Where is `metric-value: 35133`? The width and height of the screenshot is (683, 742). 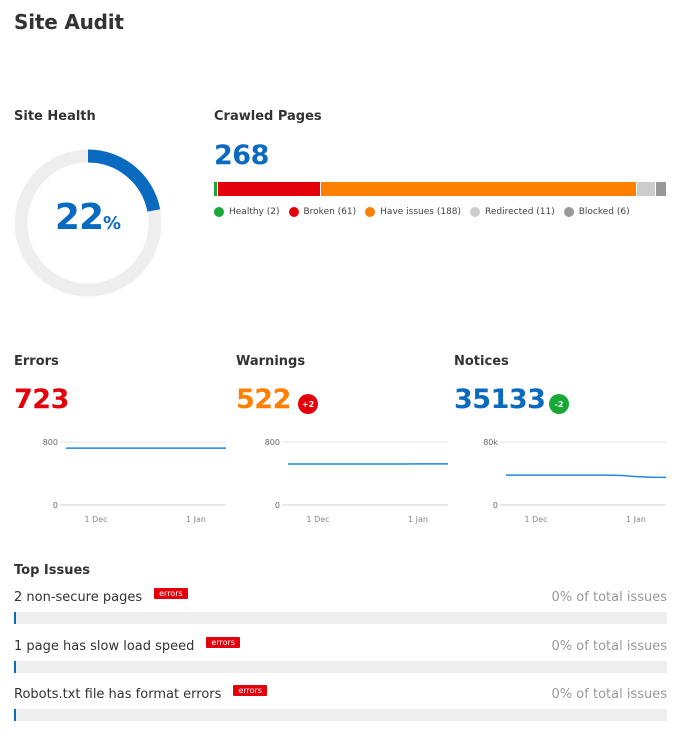 metric-value: 35133 is located at coordinates (500, 399).